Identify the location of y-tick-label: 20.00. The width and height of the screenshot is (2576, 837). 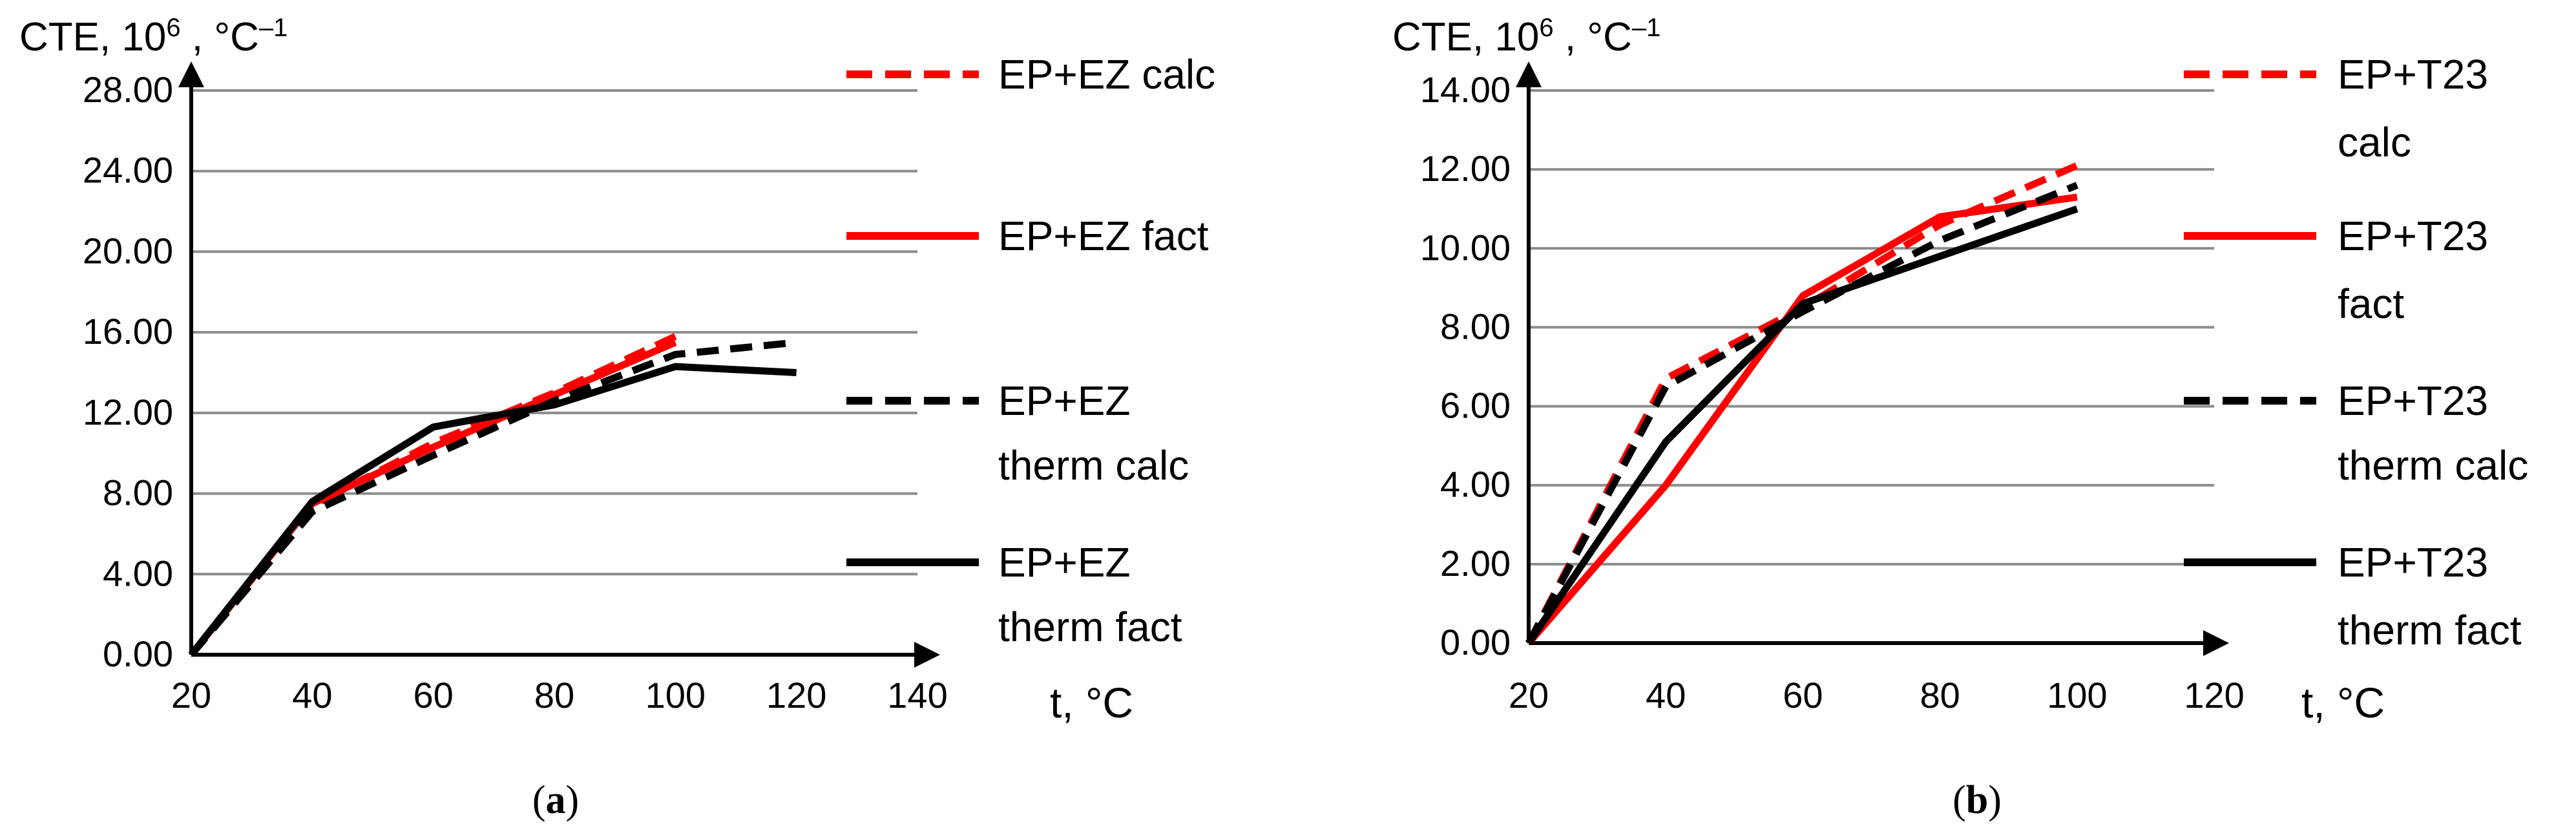
(128, 250).